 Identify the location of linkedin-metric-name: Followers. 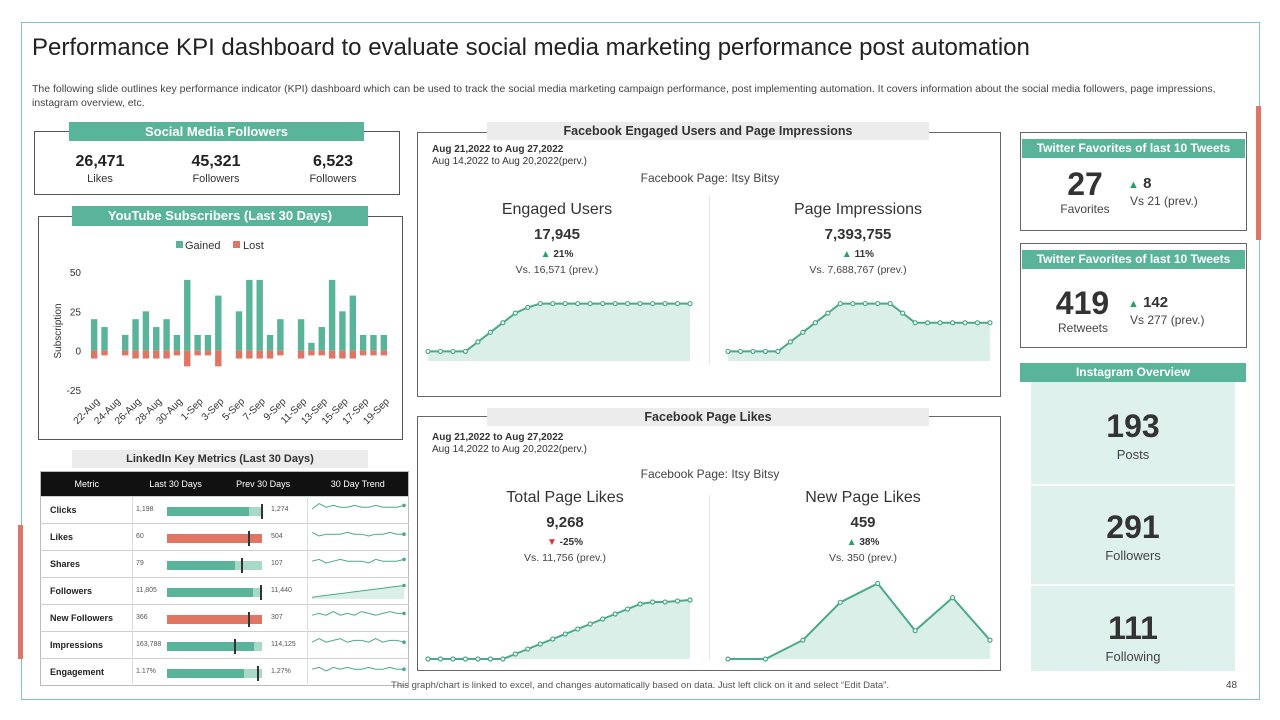
(86, 591).